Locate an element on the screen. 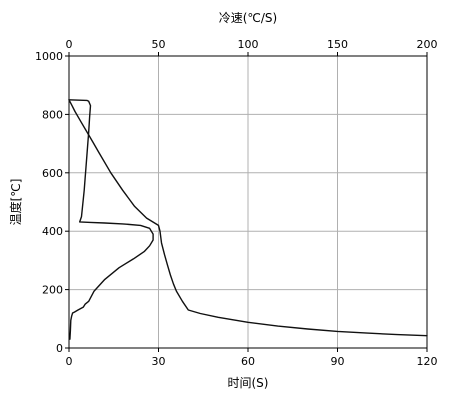 This screenshot has height=400, width=453. y-tick-label: 0 is located at coordinates (59, 348).